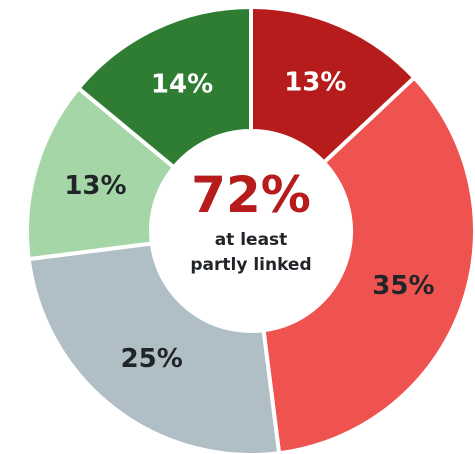 The height and width of the screenshot is (454, 475). I want to click on center-caption-line-2: partly linked, so click(250, 265).